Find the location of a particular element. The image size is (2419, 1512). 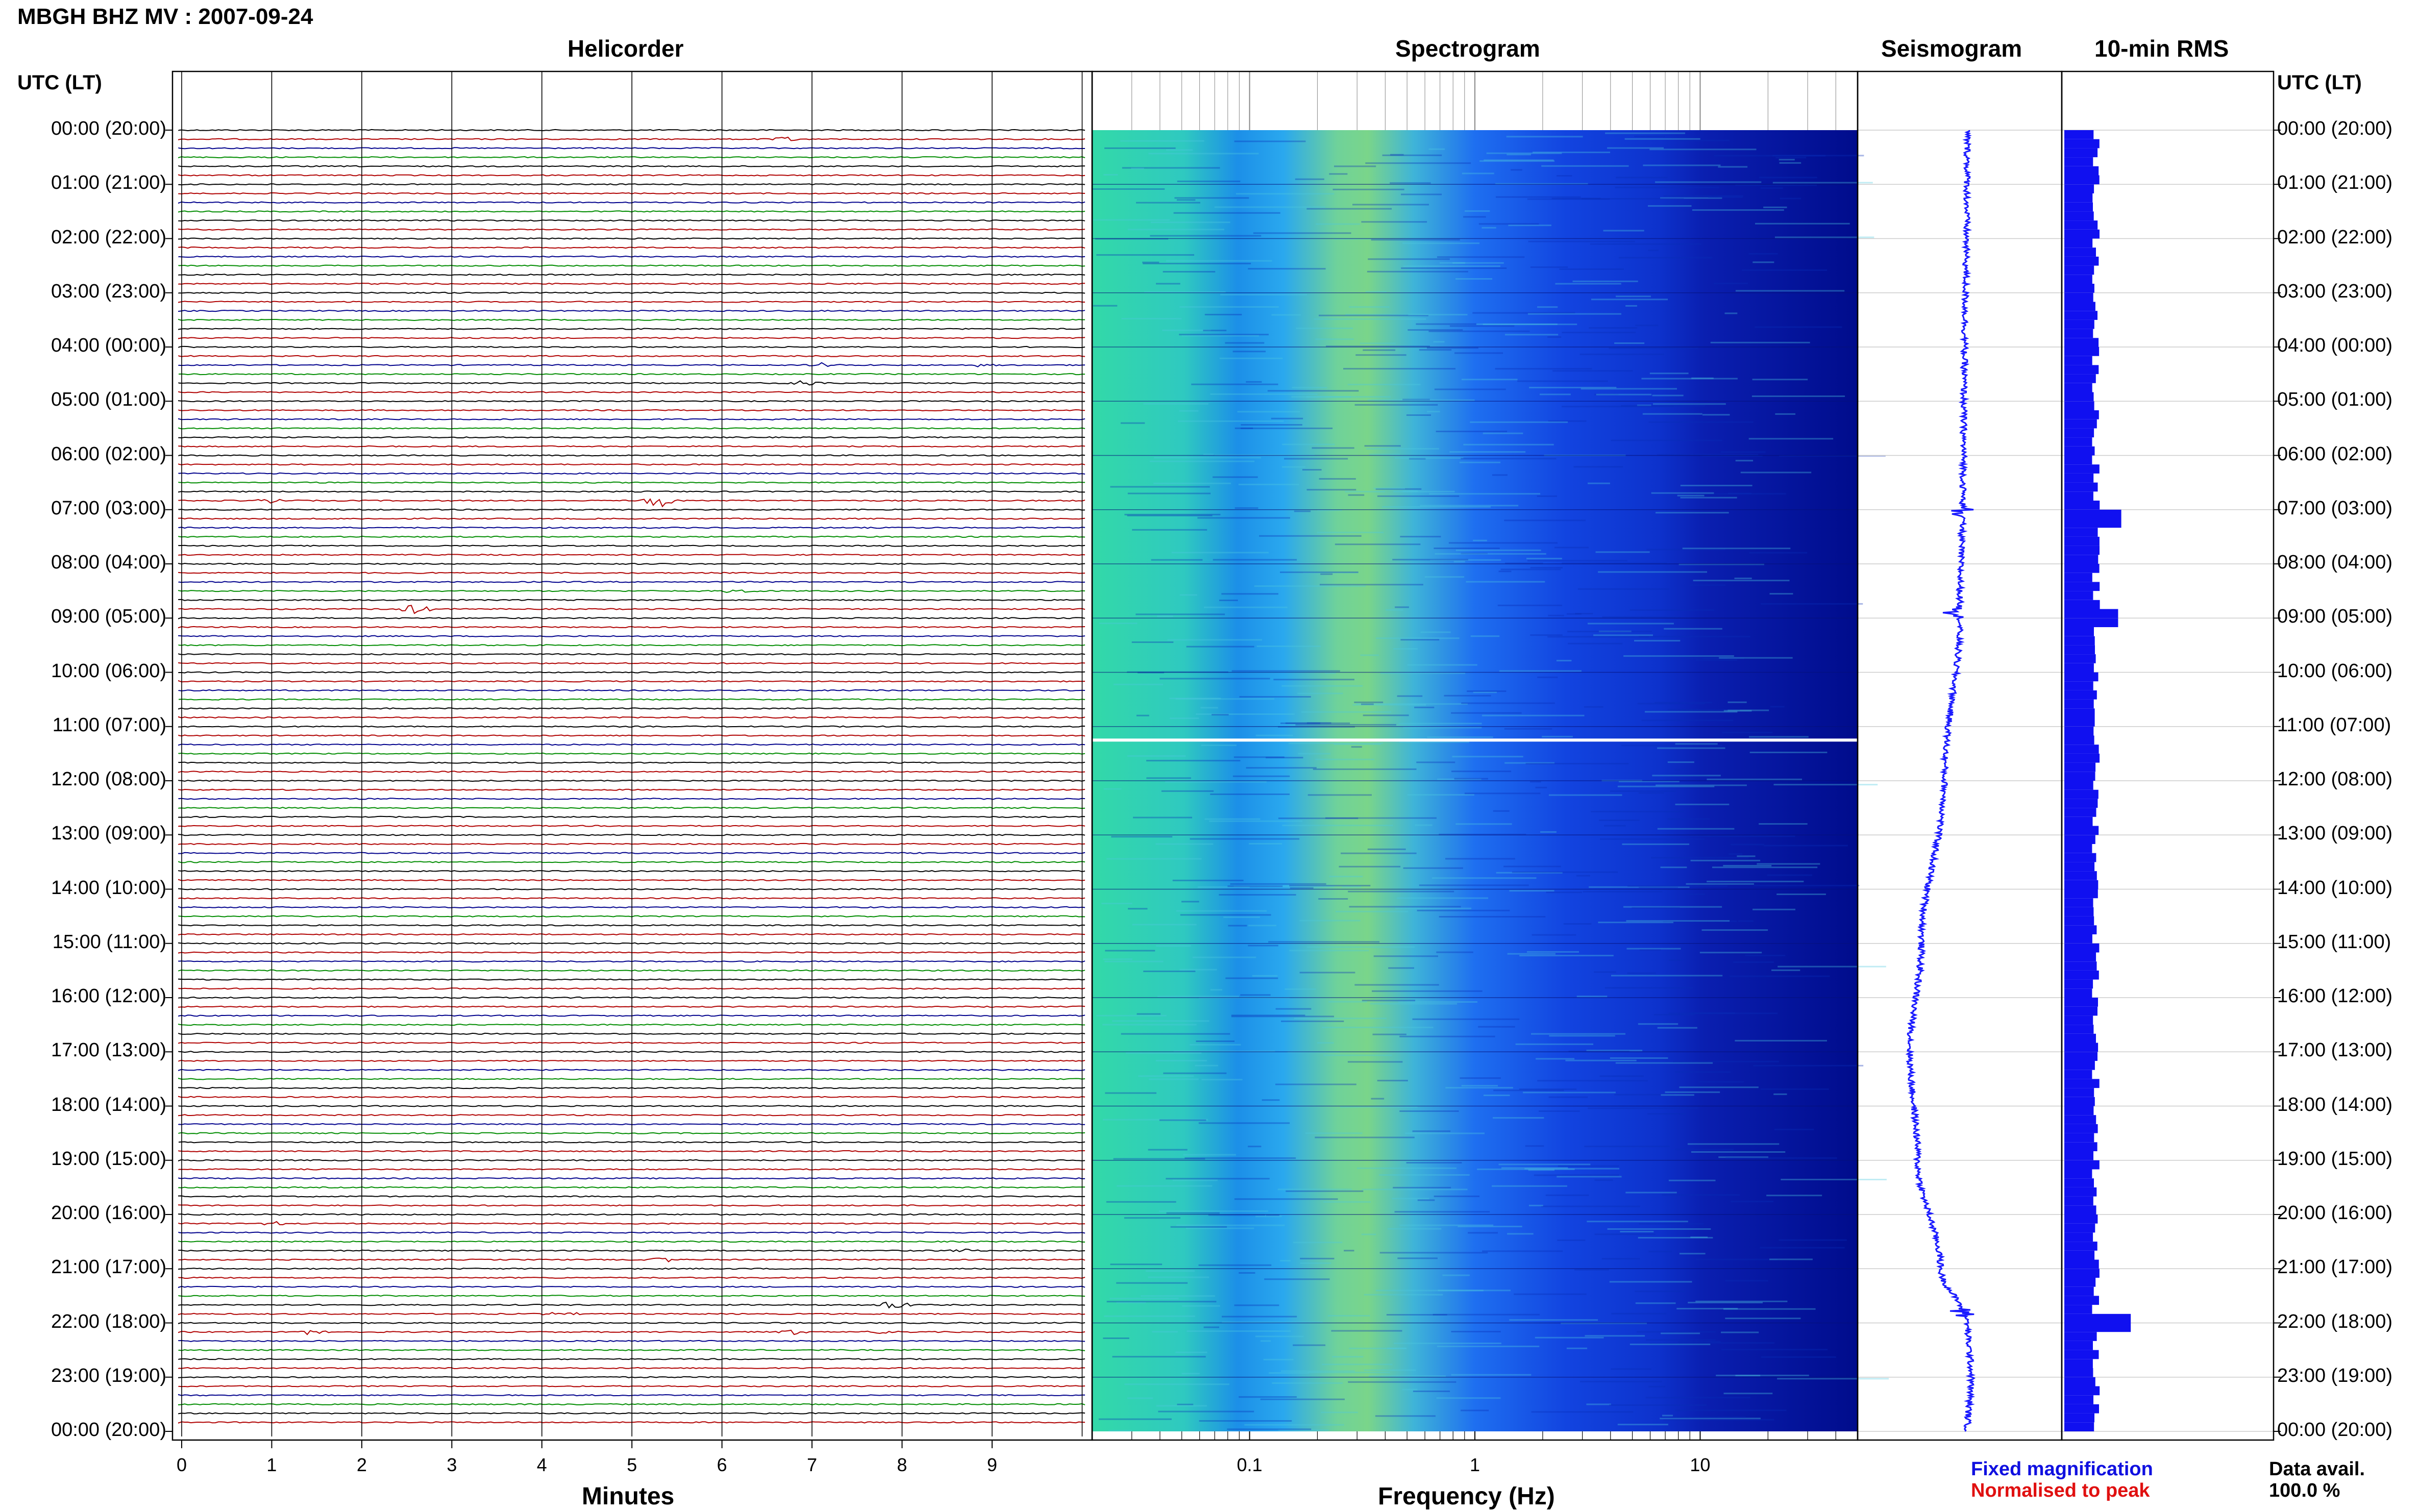

time-label-left: 09:00 (05:00) is located at coordinates (108, 617).